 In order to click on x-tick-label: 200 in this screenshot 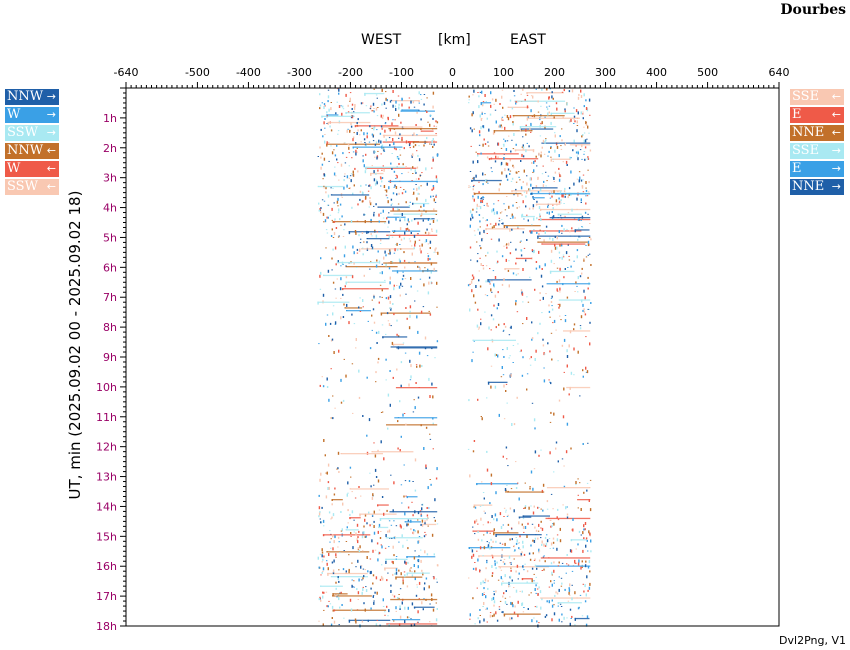, I will do `click(554, 72)`.